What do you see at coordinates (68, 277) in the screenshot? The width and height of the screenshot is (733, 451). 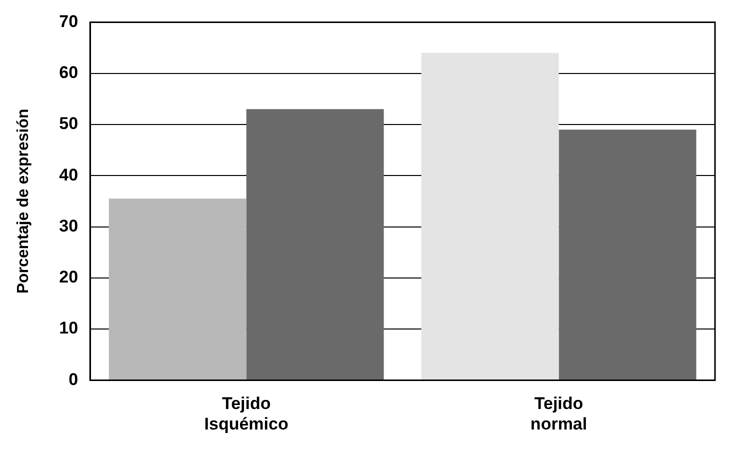 I see `y-tick-label: 20` at bounding box center [68, 277].